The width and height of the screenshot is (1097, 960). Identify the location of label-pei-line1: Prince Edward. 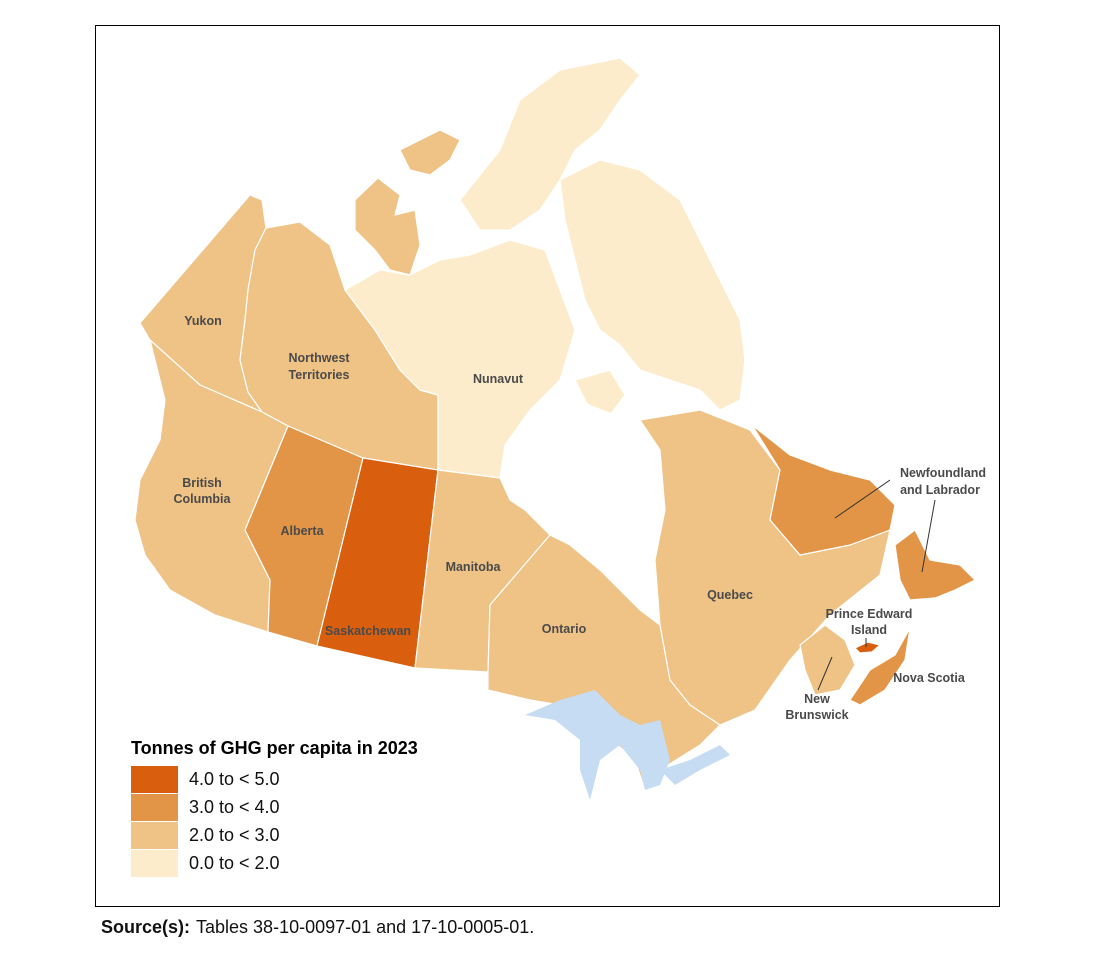
(869, 614).